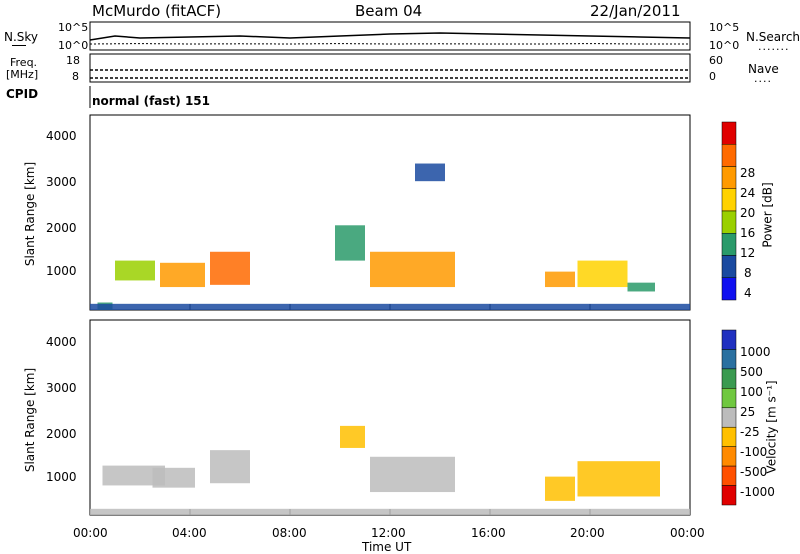 The height and width of the screenshot is (554, 800). Describe the element at coordinates (488, 533) in the screenshot. I see `xtick: 16:00` at that location.